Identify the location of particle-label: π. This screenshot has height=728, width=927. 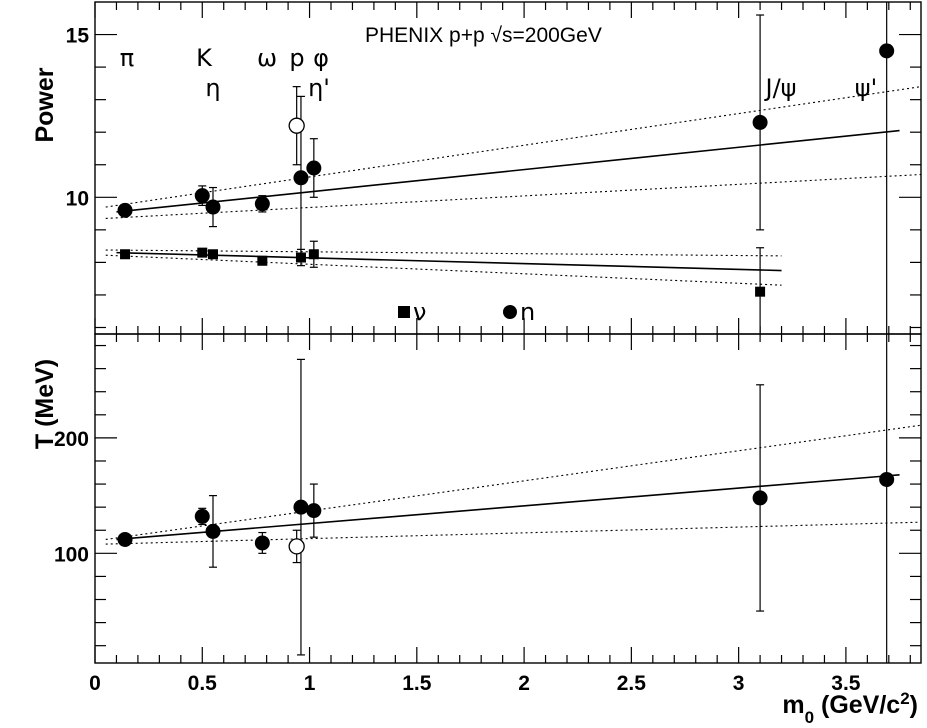
(127, 58).